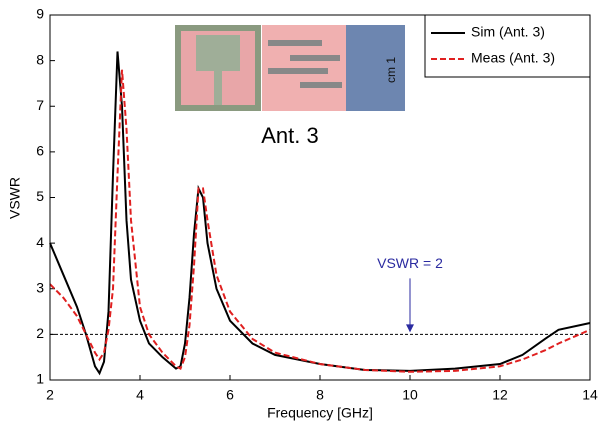 The height and width of the screenshot is (437, 600). Describe the element at coordinates (40, 14) in the screenshot. I see `y-tick-label: 9` at that location.